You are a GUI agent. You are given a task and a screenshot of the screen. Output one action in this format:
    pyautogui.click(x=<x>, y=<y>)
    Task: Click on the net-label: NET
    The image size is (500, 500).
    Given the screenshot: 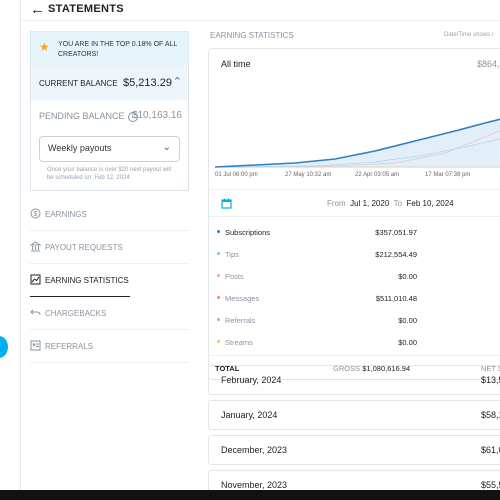 What is the action you would take?
    pyautogui.click(x=488, y=368)
    